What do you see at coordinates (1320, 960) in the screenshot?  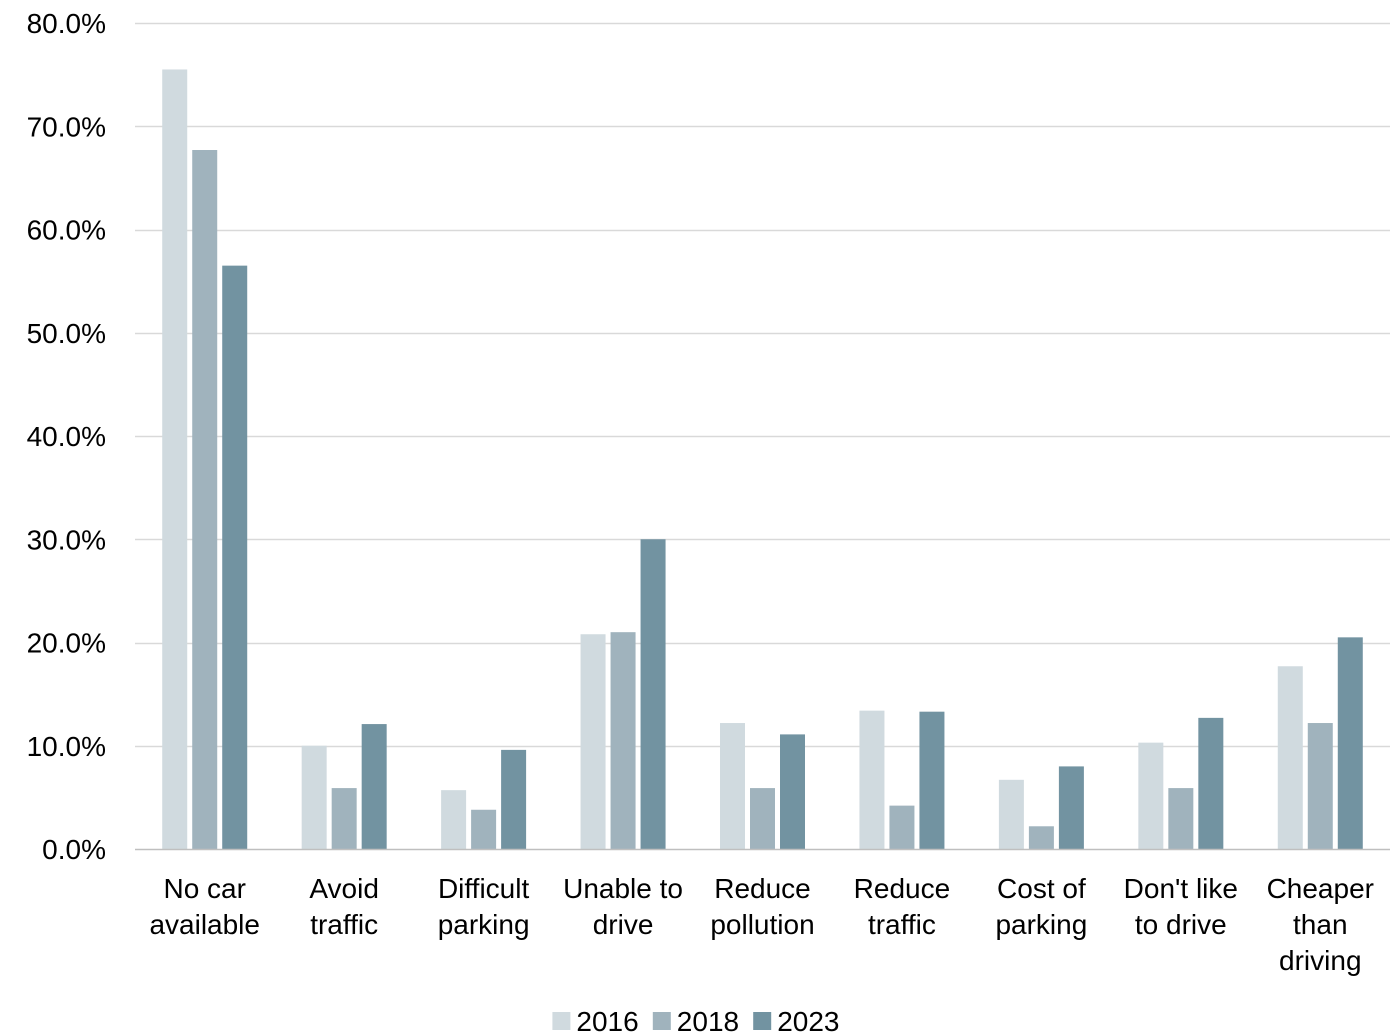 I see `x-category-label-line: driving` at bounding box center [1320, 960].